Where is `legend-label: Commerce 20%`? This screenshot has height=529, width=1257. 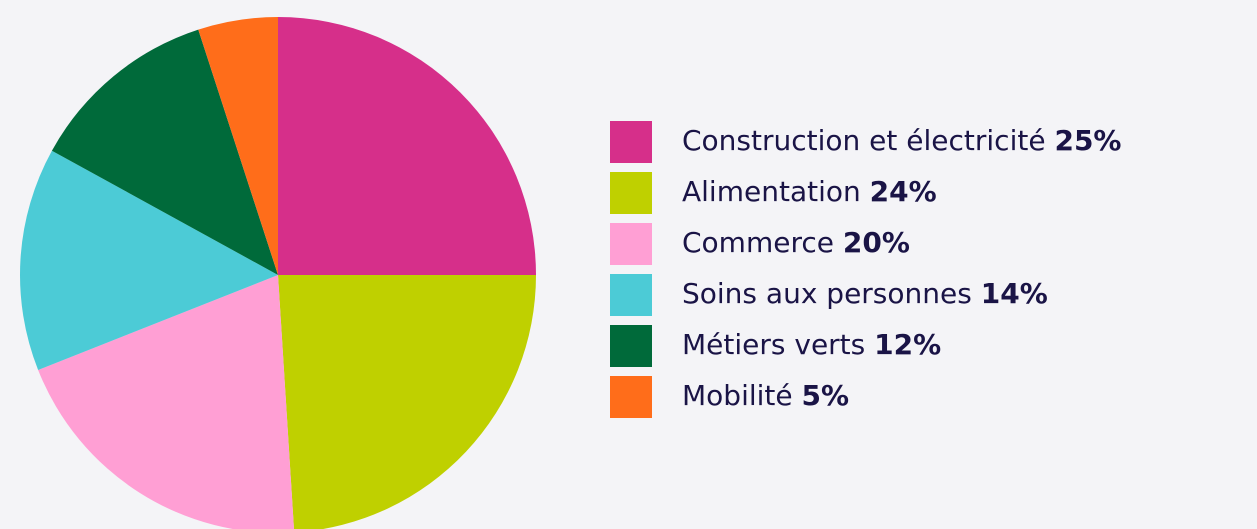
legend-label: Commerce 20% is located at coordinates (796, 242).